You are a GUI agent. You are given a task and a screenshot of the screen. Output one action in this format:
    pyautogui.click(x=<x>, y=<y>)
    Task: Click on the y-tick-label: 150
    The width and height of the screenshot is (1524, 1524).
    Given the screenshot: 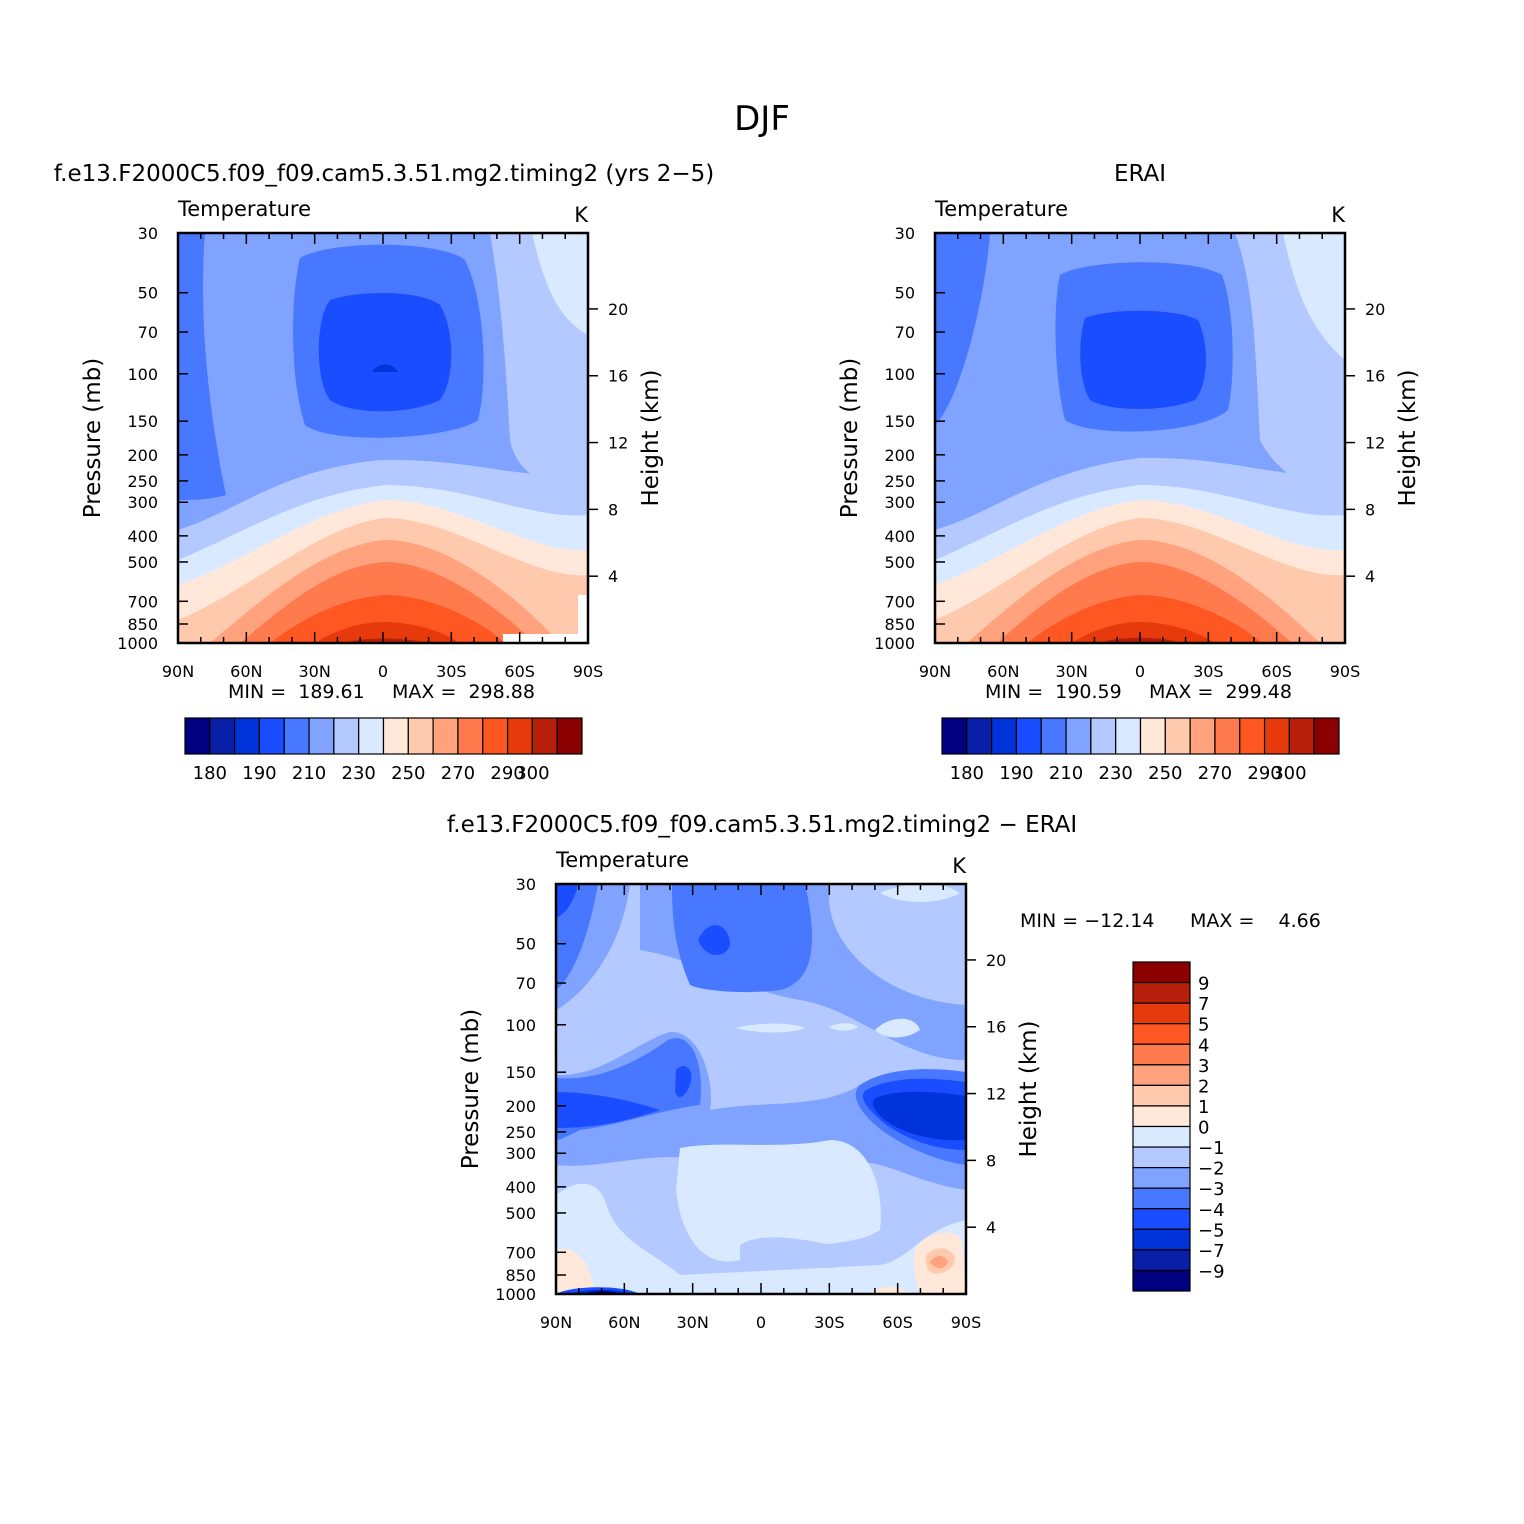 What is the action you would take?
    pyautogui.click(x=520, y=1072)
    